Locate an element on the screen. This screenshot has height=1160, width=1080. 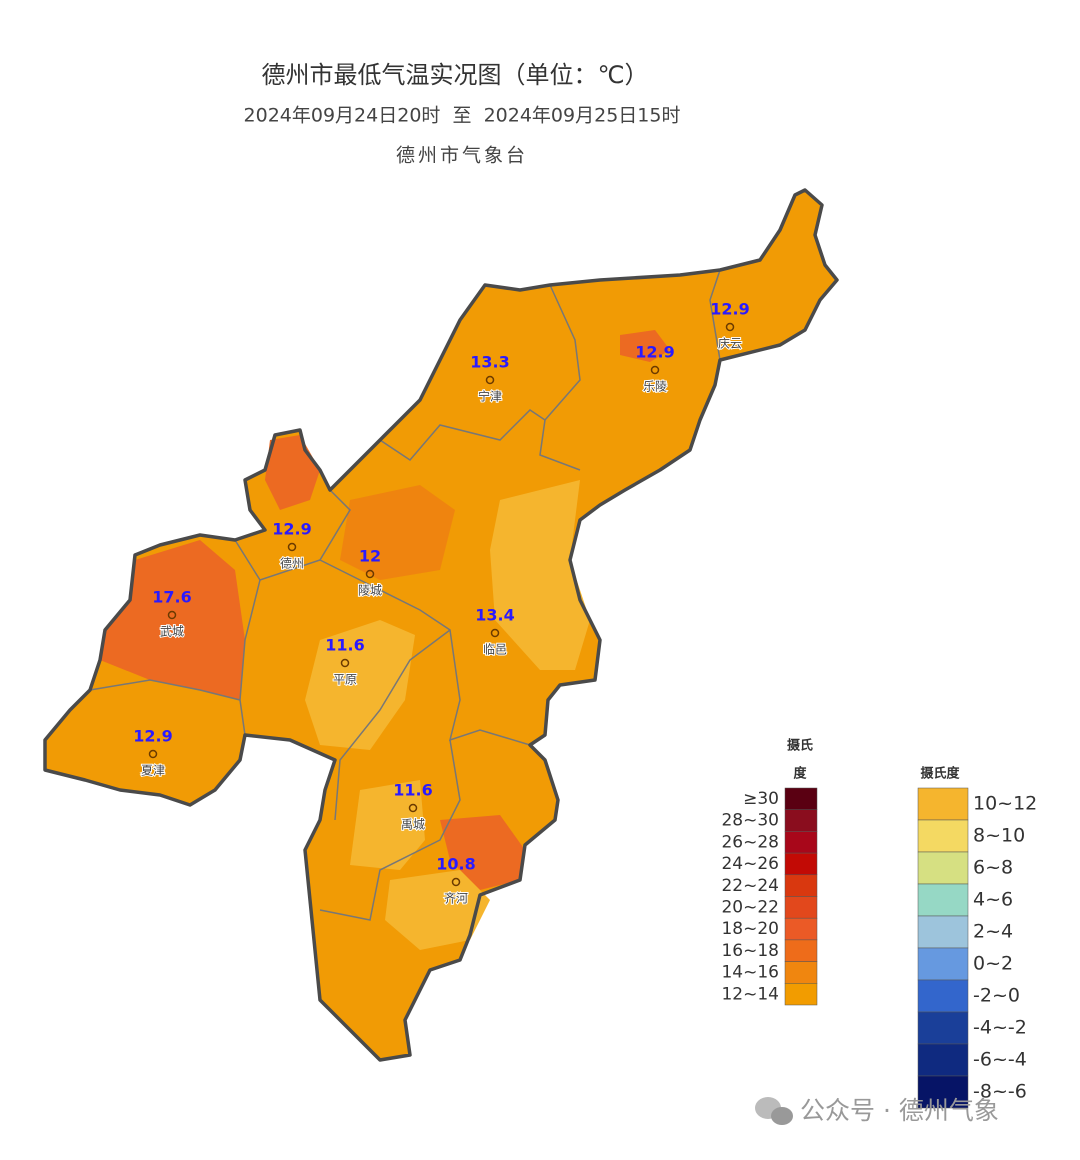
legend-label: 4~6 is located at coordinates (993, 900).